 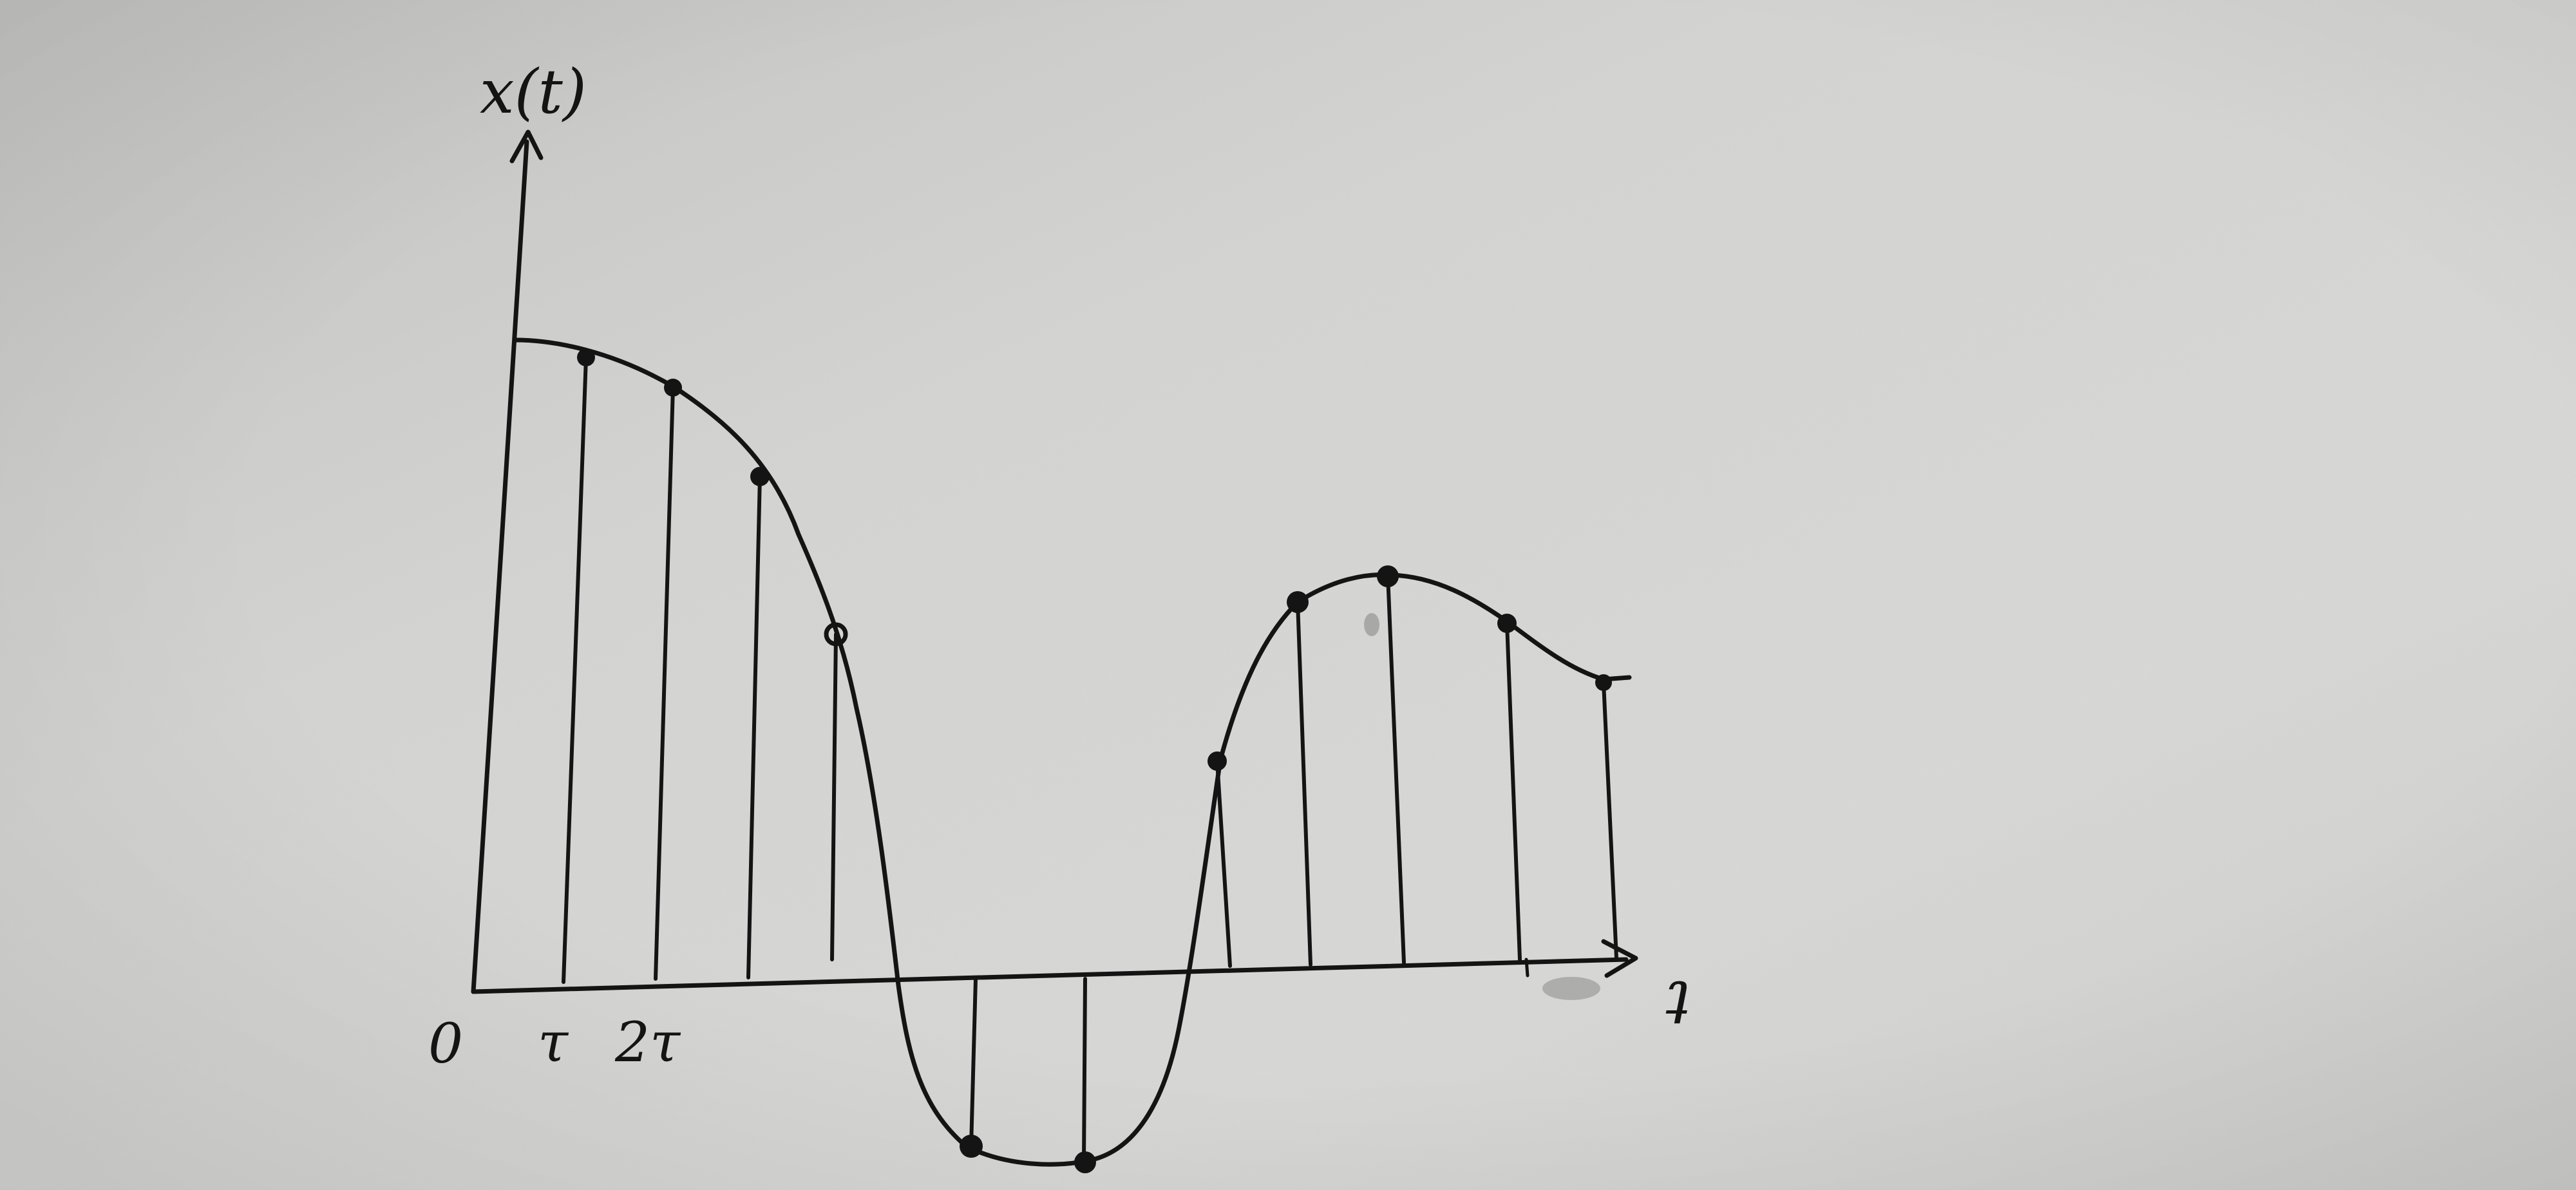 What do you see at coordinates (1677, 1002) in the screenshot?
I see `x-axis-label: t` at bounding box center [1677, 1002].